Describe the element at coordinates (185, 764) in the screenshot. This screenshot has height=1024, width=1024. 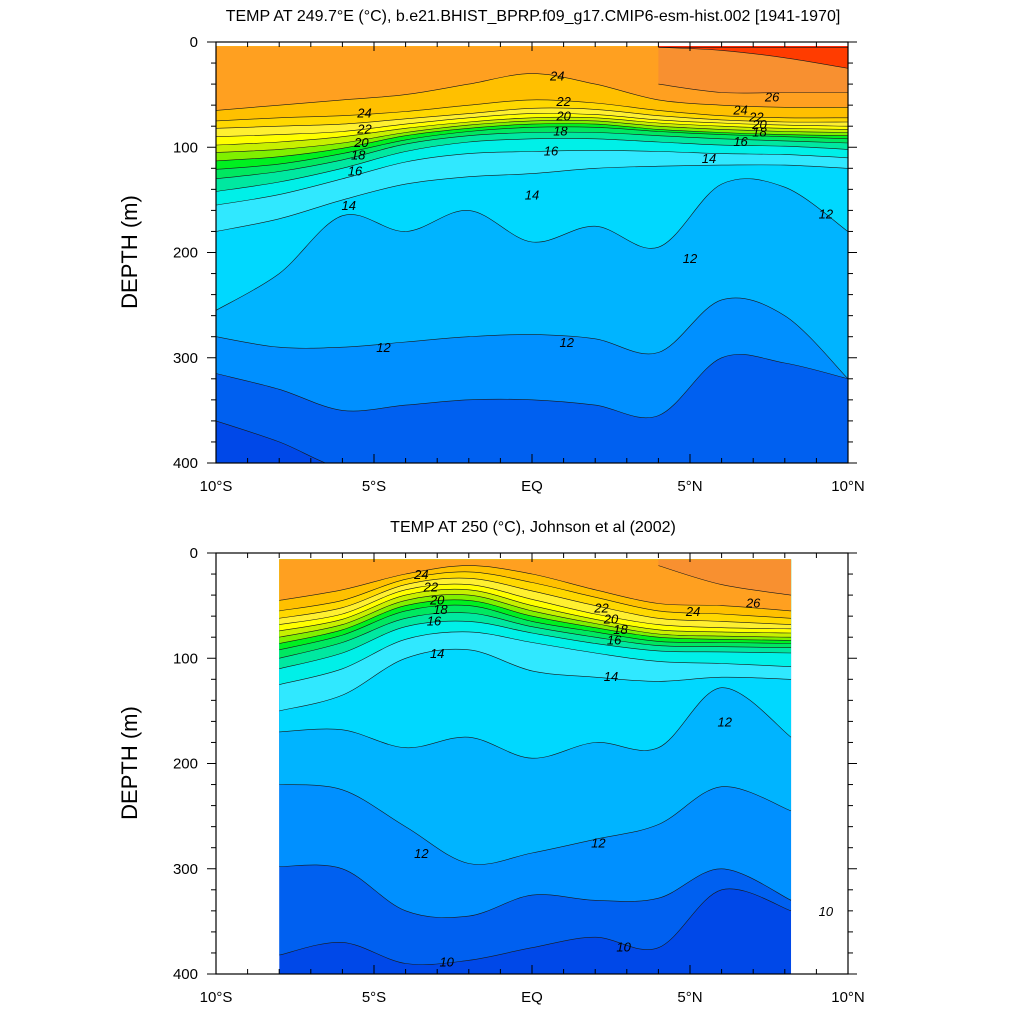
I see `y-tick-label-2: 200` at that location.